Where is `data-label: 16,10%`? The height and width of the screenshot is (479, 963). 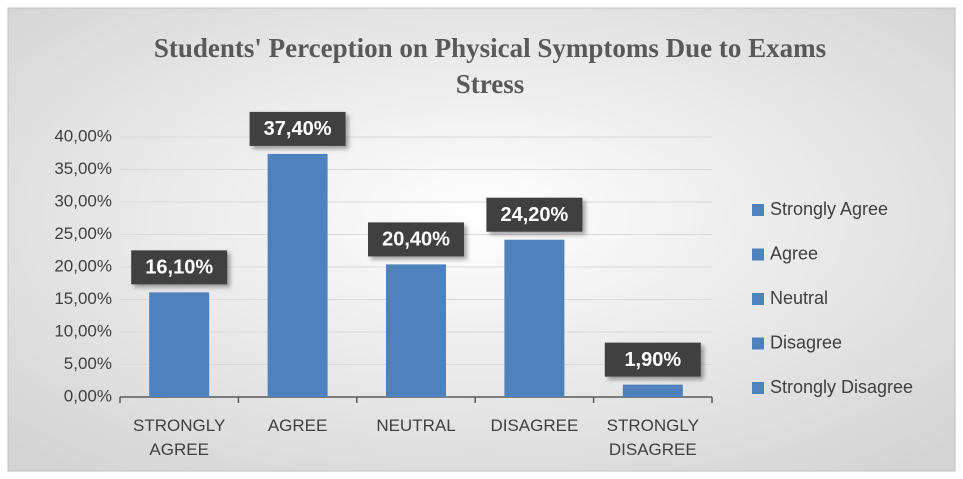 data-label: 16,10% is located at coordinates (179, 268).